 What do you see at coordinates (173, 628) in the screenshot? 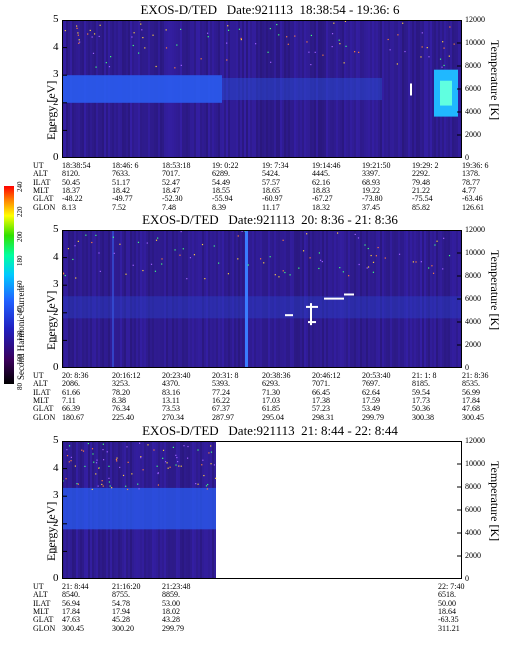
I see `ephemeris-value: 299.79` at bounding box center [173, 628].